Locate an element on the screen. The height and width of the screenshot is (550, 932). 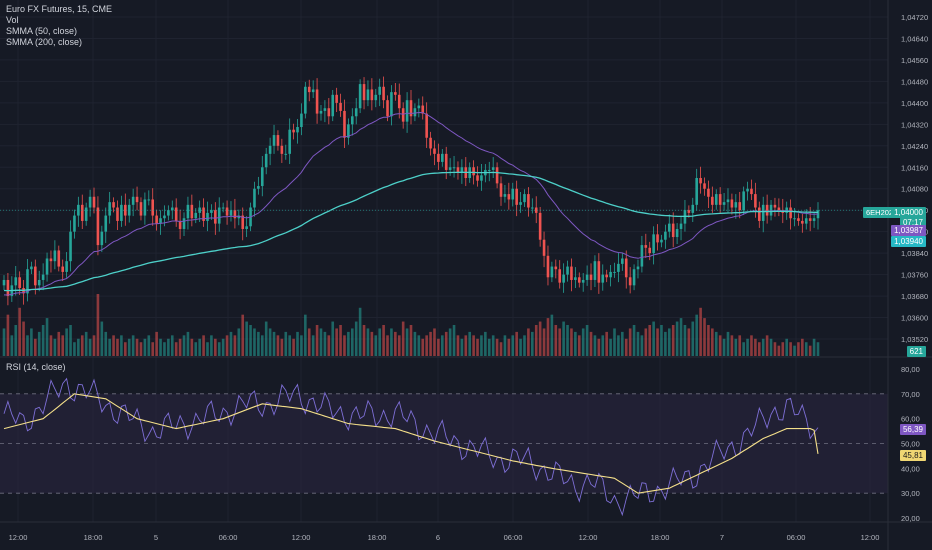
legend-vol: Vol is located at coordinates (12, 20).